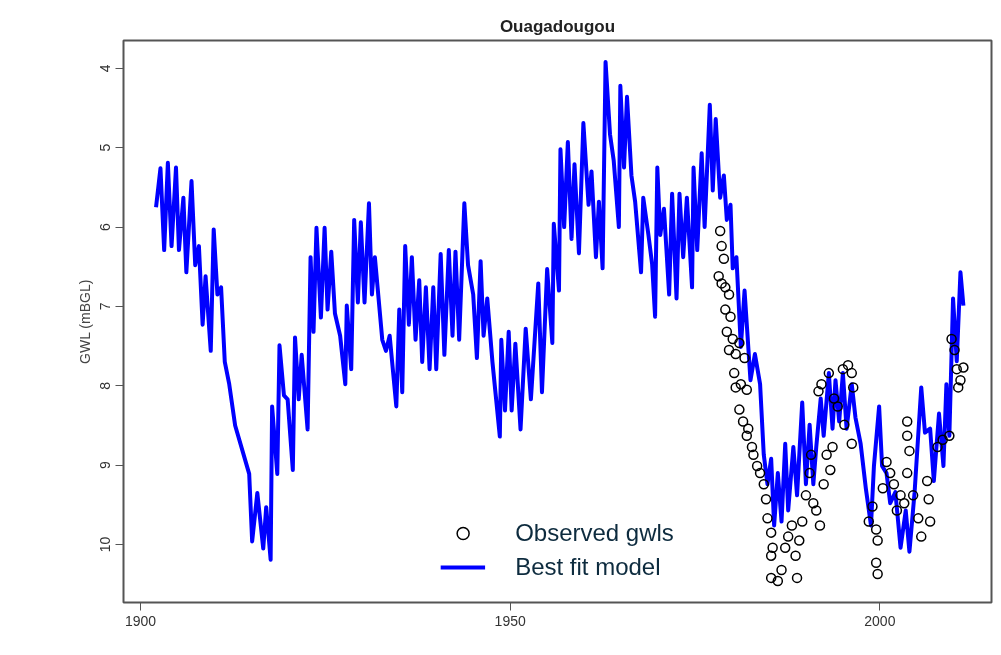 The height and width of the screenshot is (655, 1001). I want to click on legend-label: Observed gwls, so click(594, 533).